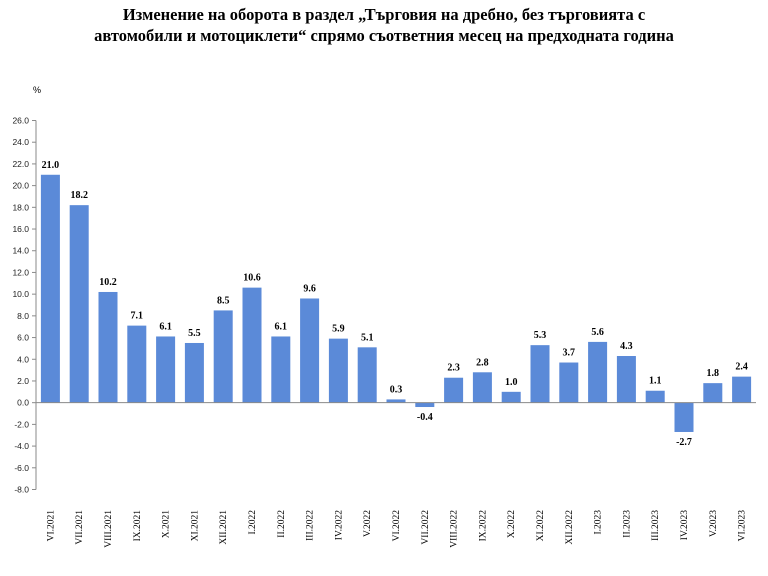  What do you see at coordinates (367, 337) in the screenshot?
I see `data-label: 5.1` at bounding box center [367, 337].